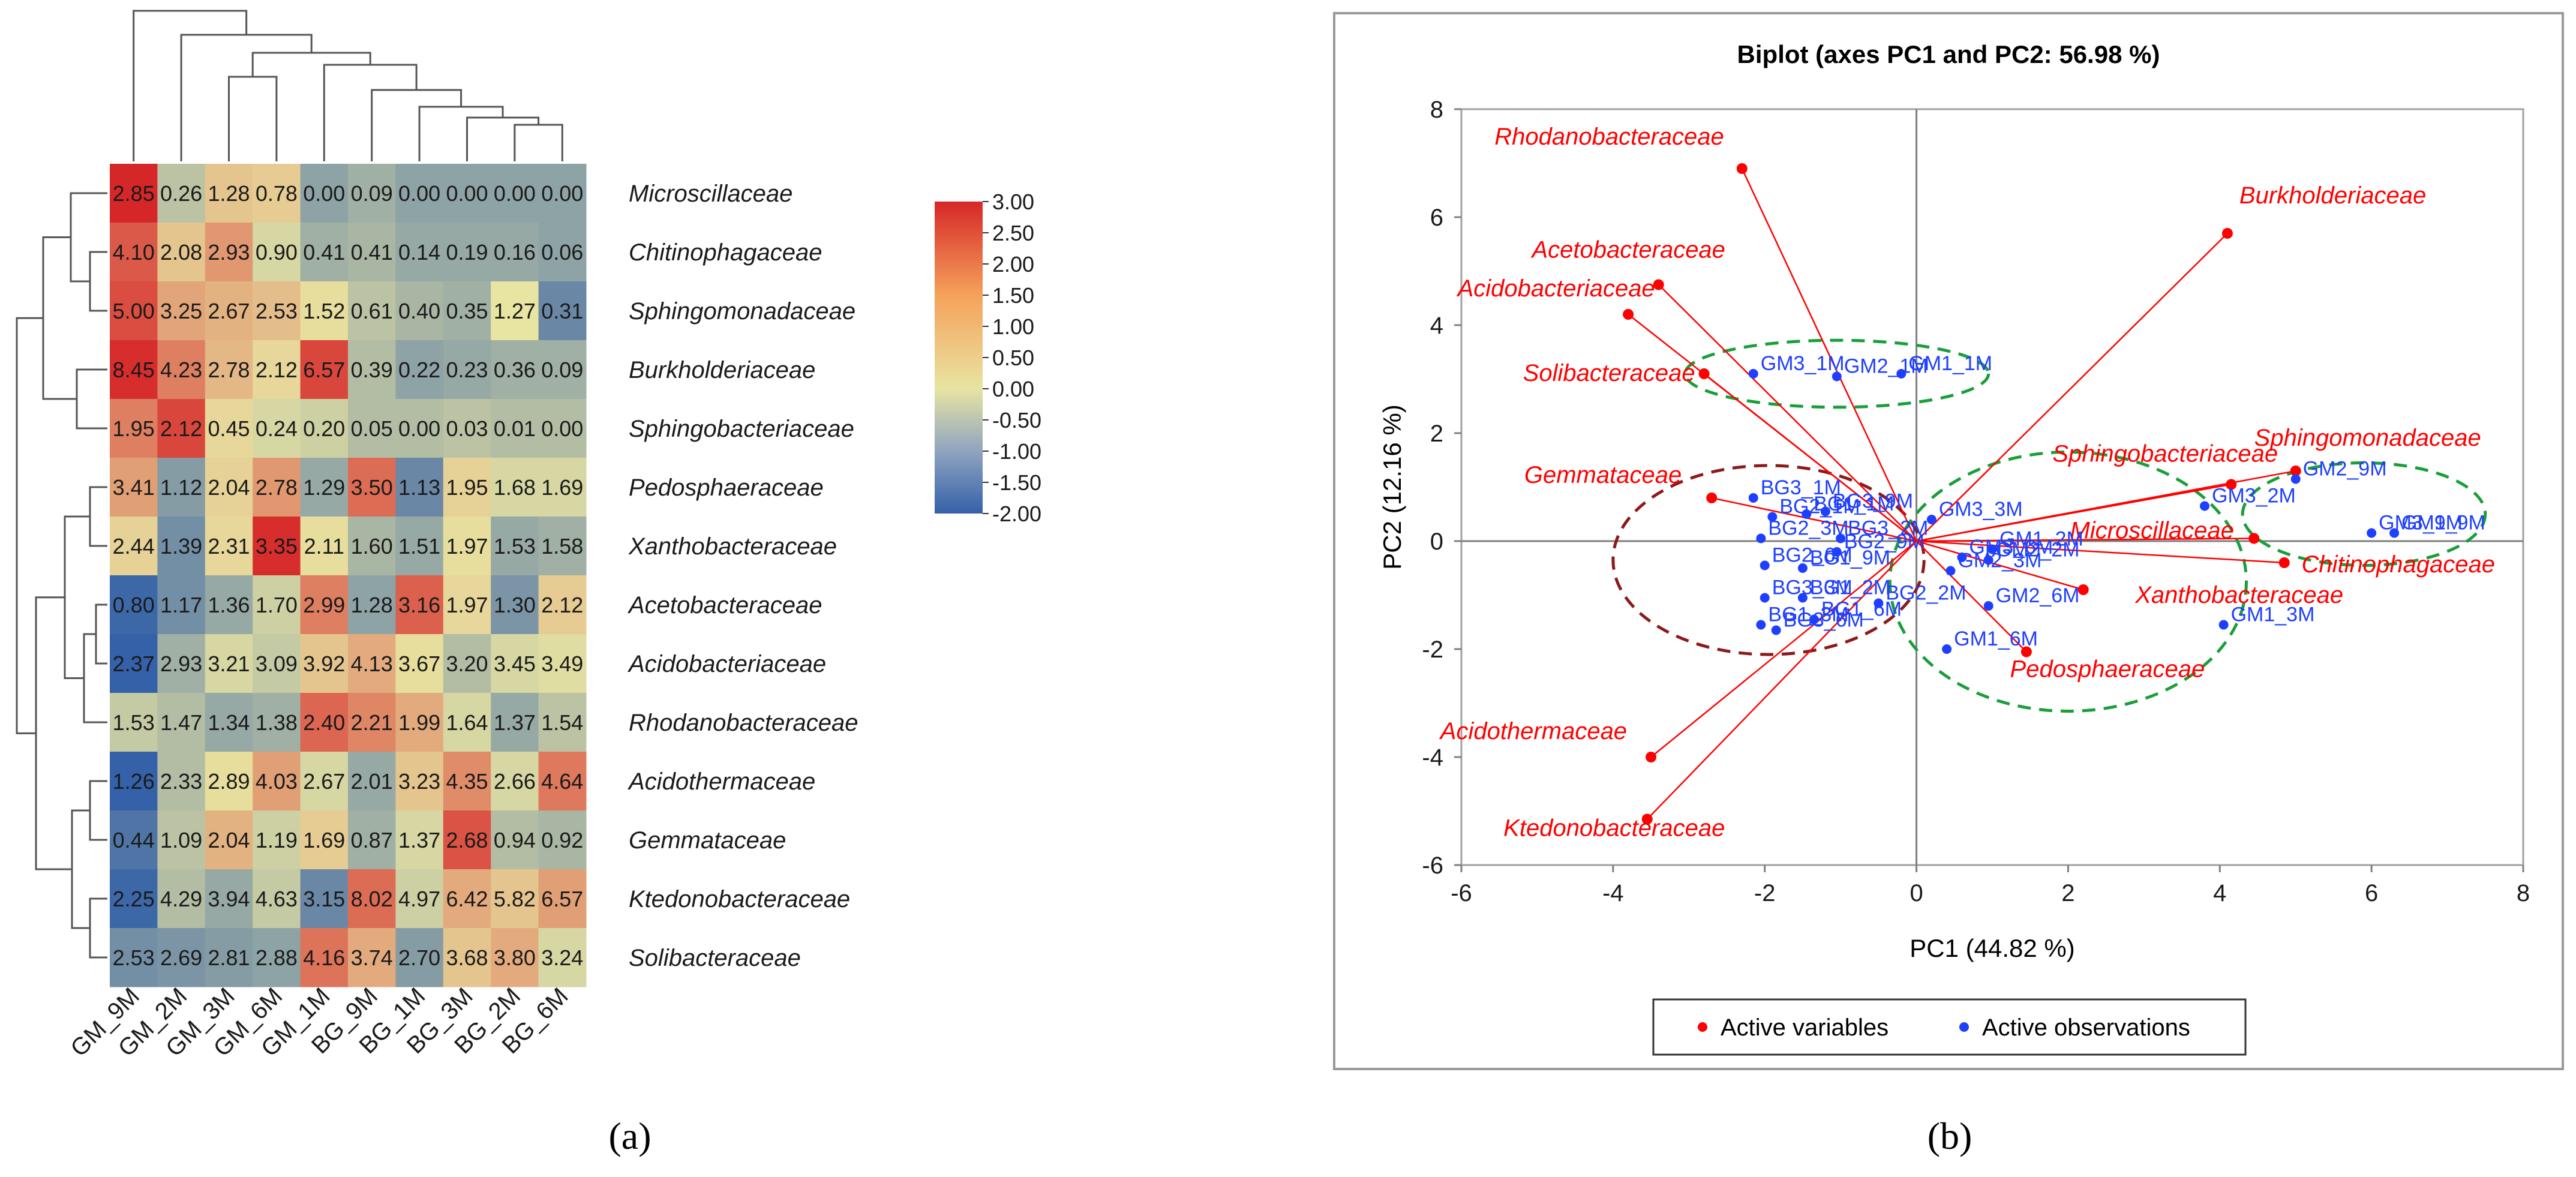 The height and width of the screenshot is (1177, 2576). What do you see at coordinates (61, 576) in the screenshot?
I see `row-dendrogram` at bounding box center [61, 576].